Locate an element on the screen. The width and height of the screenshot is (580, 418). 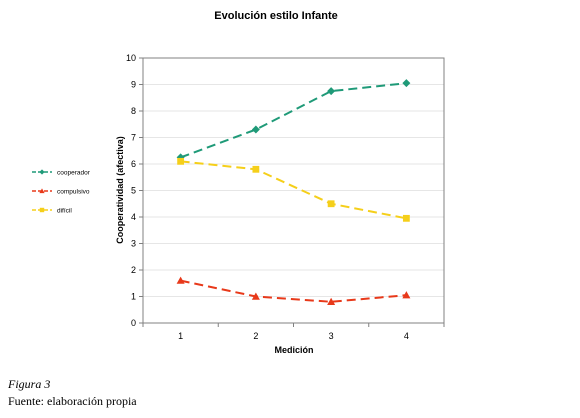
series-line-compulsivo is located at coordinates (293, 291).